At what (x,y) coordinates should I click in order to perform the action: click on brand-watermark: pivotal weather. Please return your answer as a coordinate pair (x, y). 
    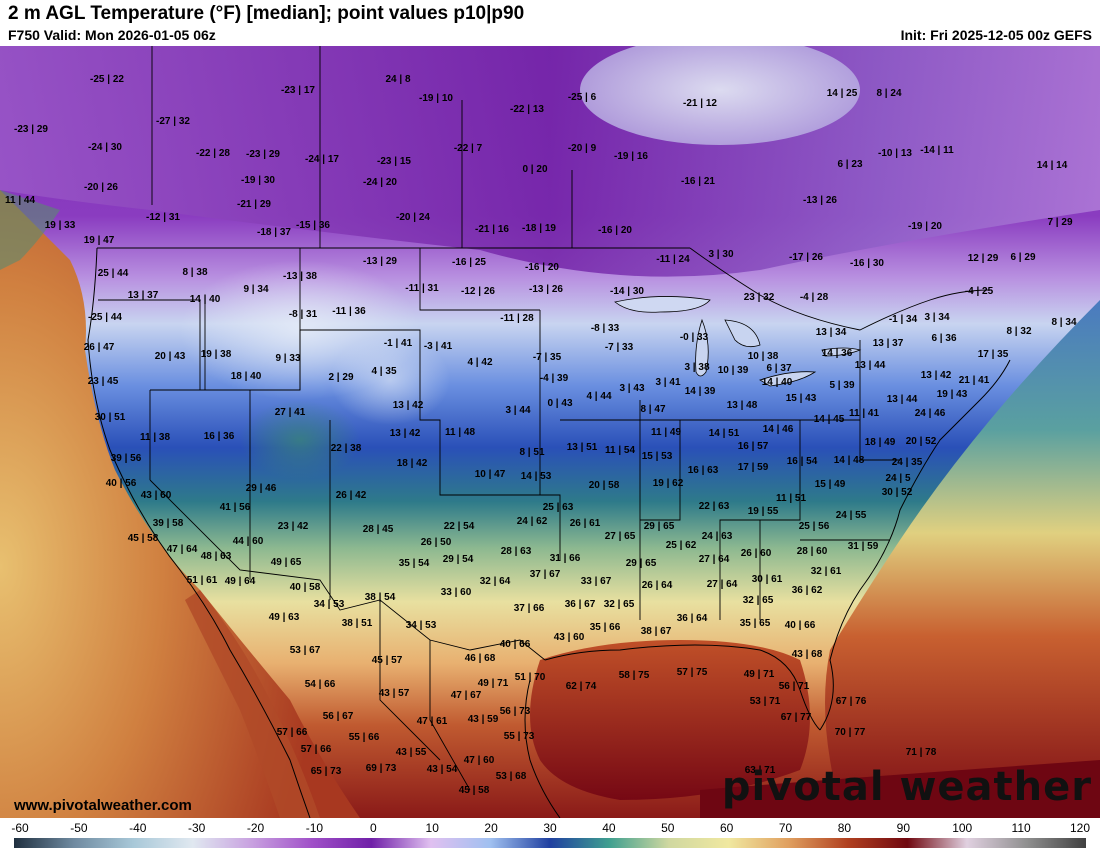
    Looking at the image, I should click on (906, 787).